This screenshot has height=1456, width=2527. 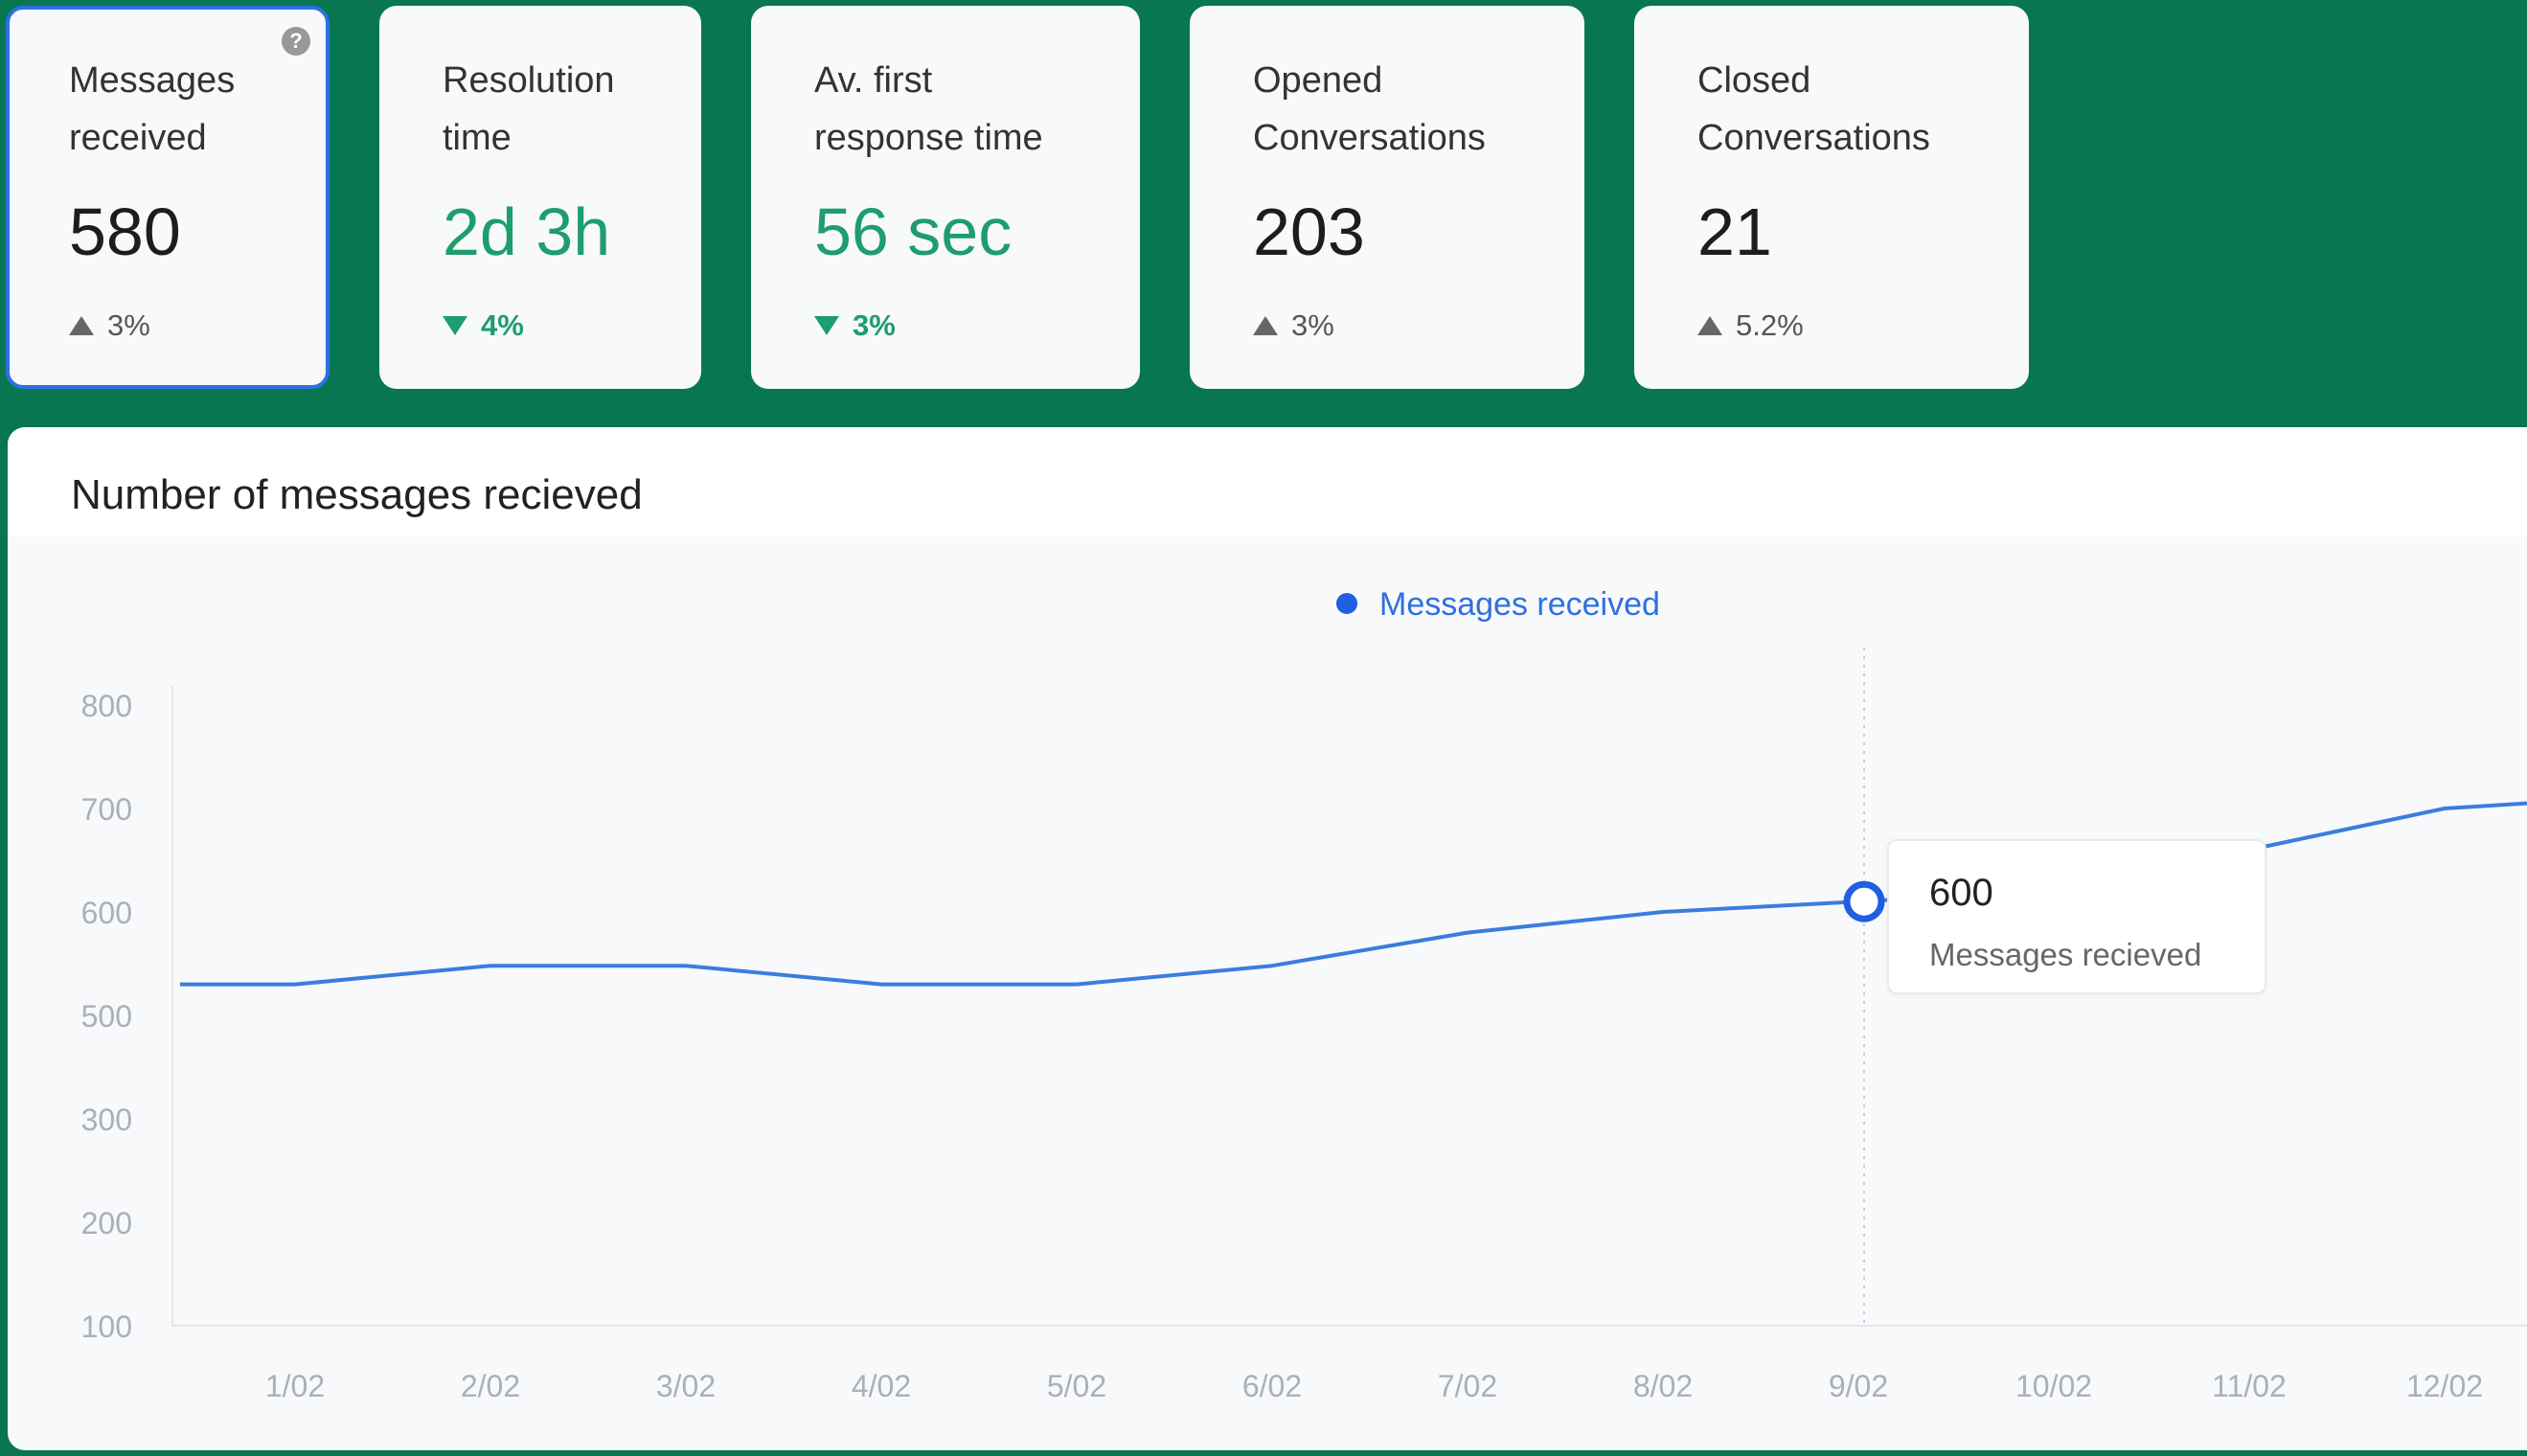 I want to click on chart-header: Number of messages recieved, so click(x=1267, y=482).